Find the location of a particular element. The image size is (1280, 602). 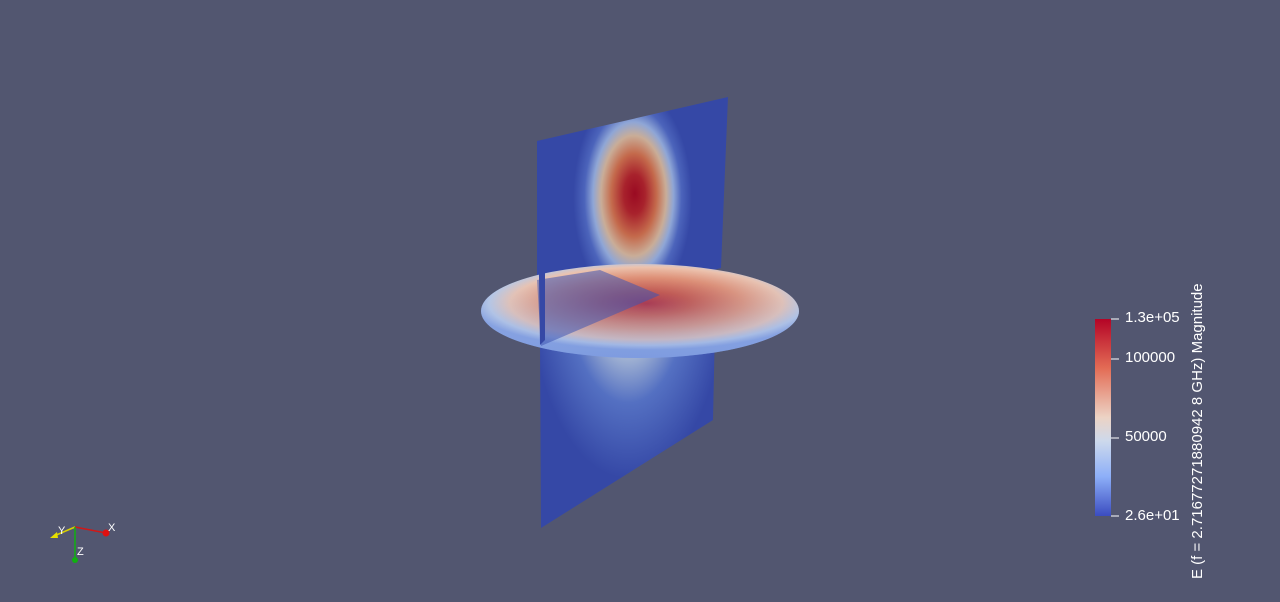

colorbar-tick-100000: 100000 is located at coordinates (1150, 357).